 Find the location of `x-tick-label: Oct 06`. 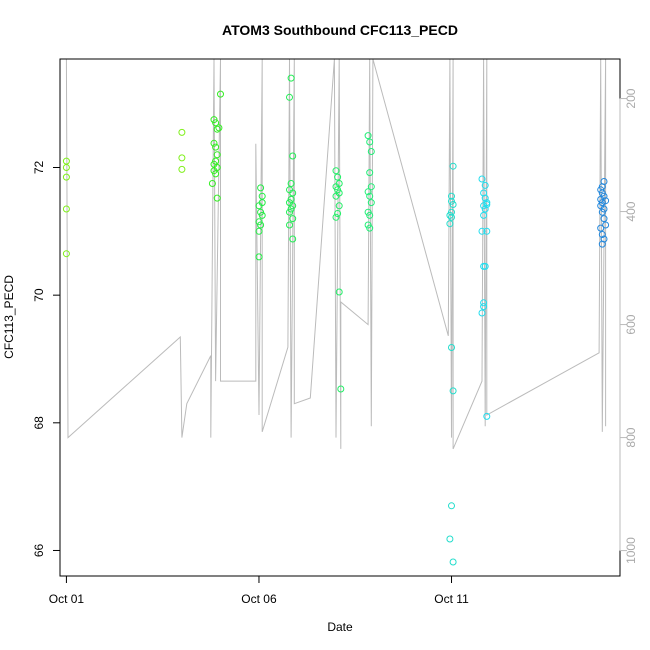

x-tick-label: Oct 06 is located at coordinates (259, 599).